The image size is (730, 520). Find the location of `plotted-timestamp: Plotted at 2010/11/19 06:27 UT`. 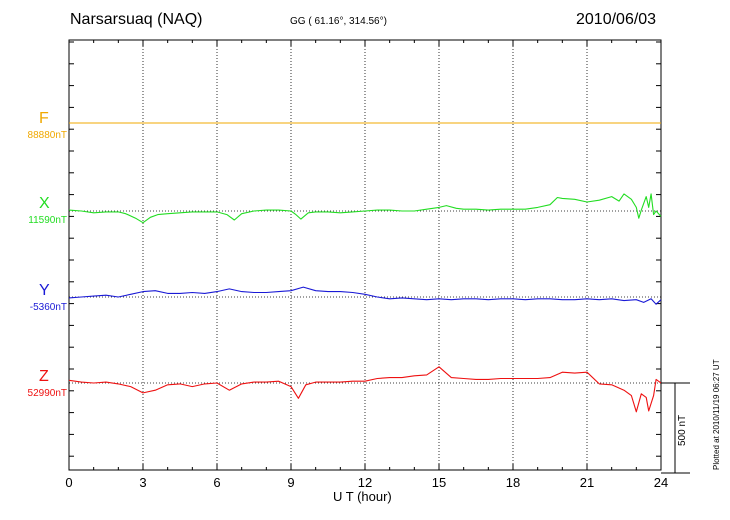

plotted-timestamp: Plotted at 2010/11/19 06:27 UT is located at coordinates (716, 414).